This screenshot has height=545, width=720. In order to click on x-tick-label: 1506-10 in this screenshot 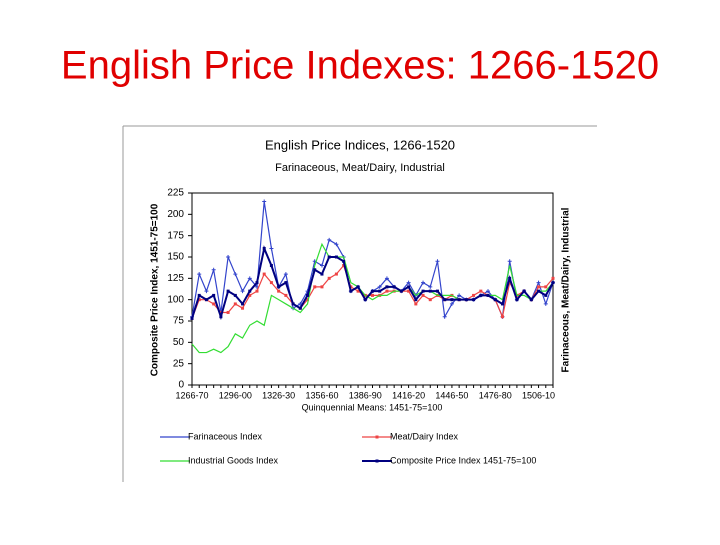, I will do `click(538, 395)`.